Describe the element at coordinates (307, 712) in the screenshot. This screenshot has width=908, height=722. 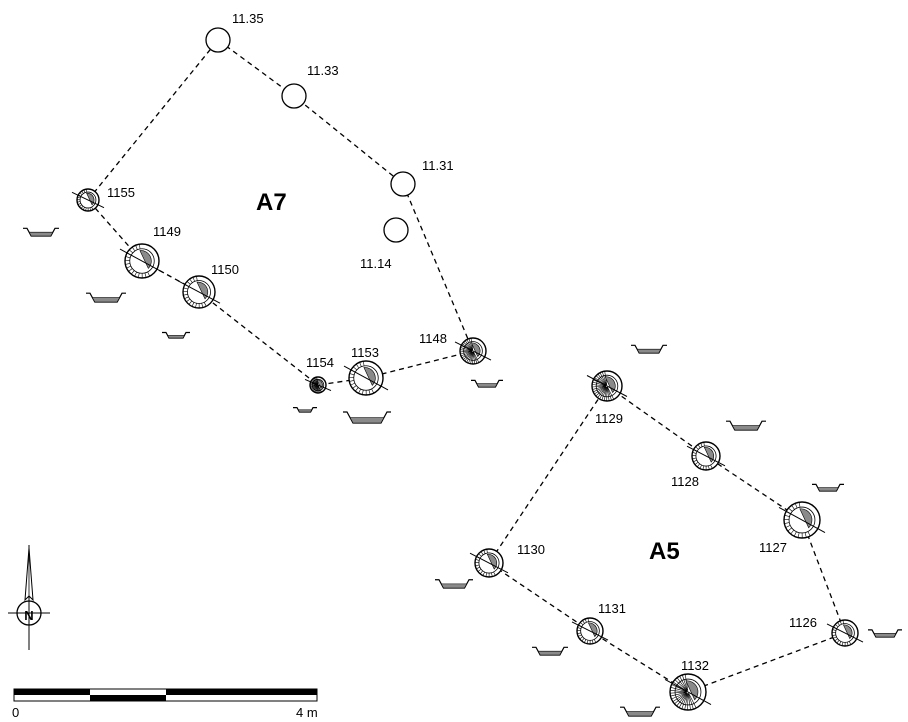
I see `scale-end-label: 4 m` at that location.